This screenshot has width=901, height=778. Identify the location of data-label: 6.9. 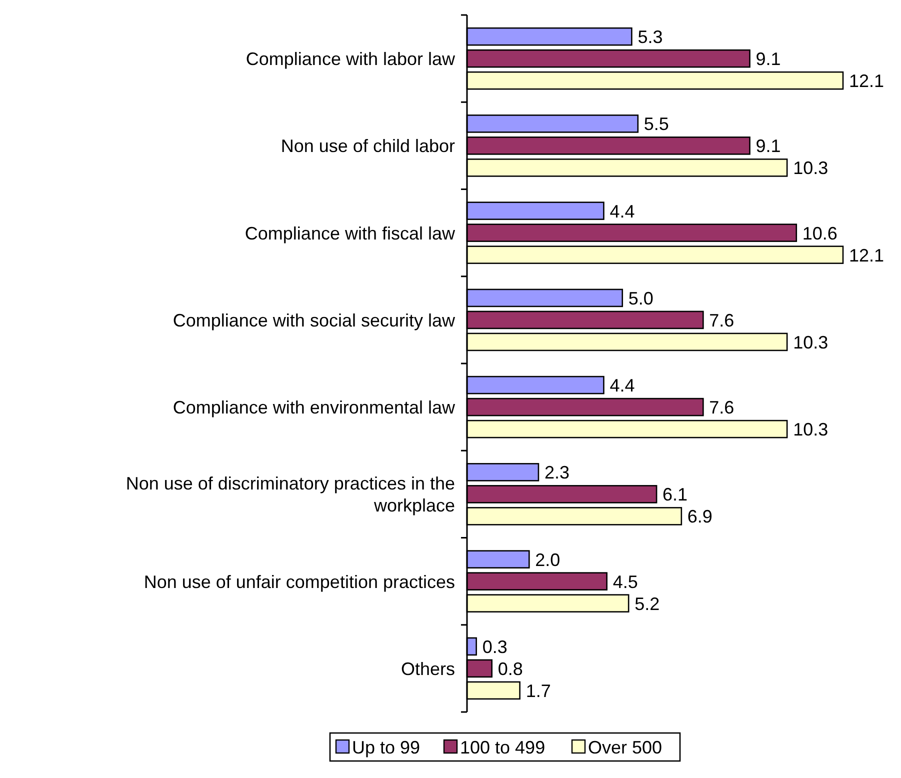
(699, 516).